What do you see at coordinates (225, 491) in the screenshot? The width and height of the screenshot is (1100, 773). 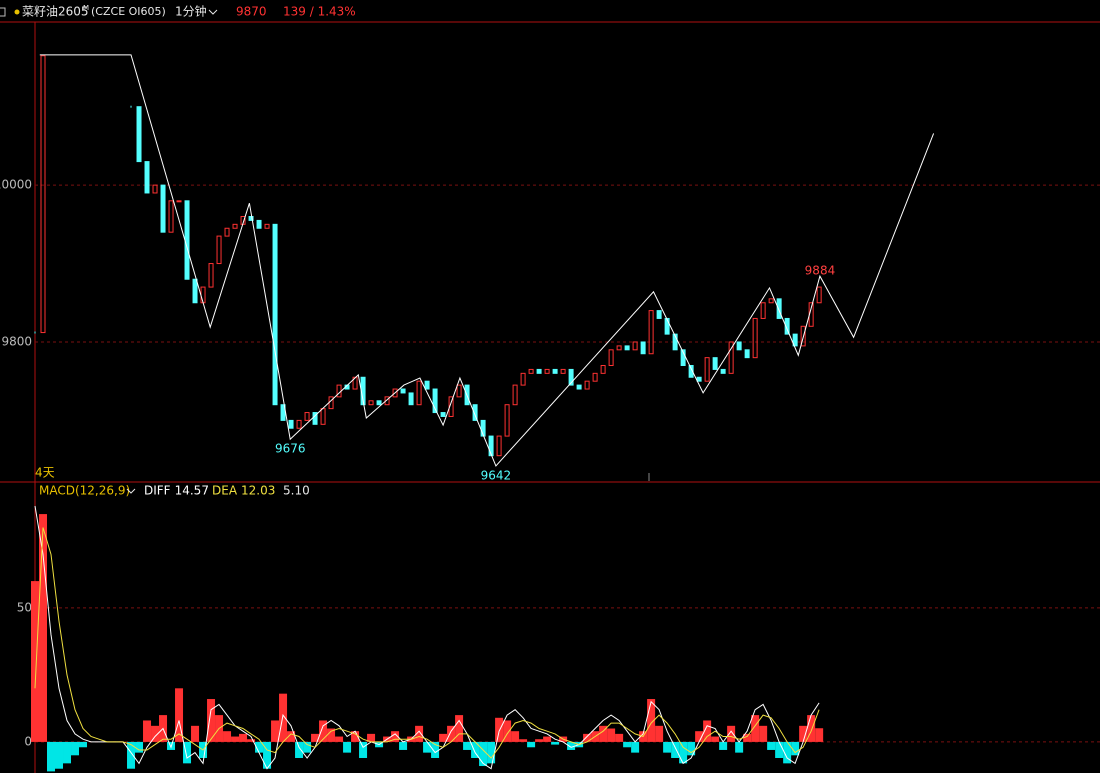 I see `readout-name: DEA` at bounding box center [225, 491].